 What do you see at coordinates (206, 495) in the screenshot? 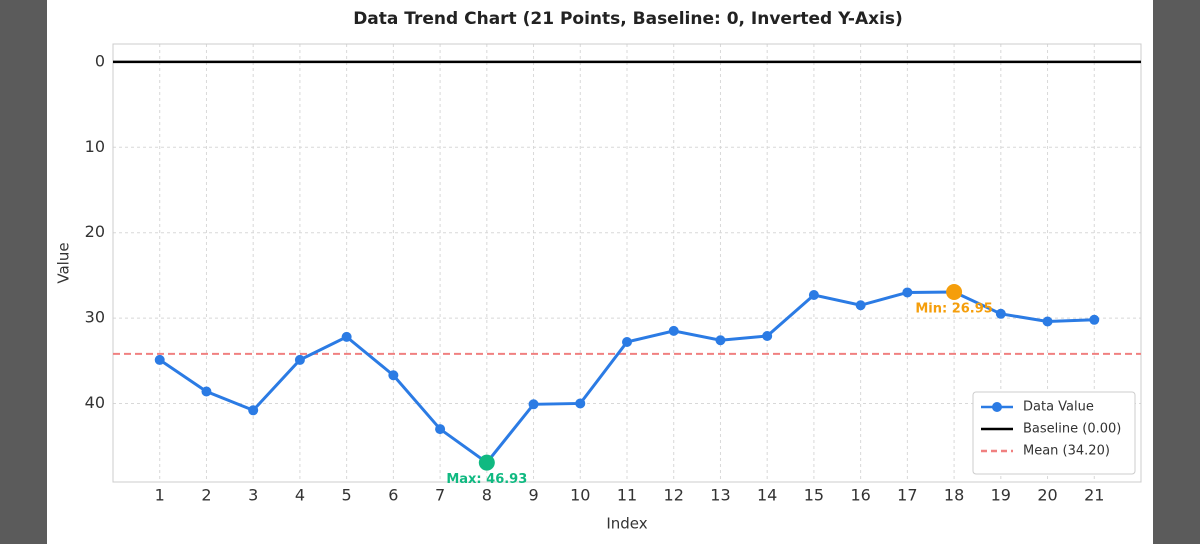
I see `x-tick-label: 2` at bounding box center [206, 495].